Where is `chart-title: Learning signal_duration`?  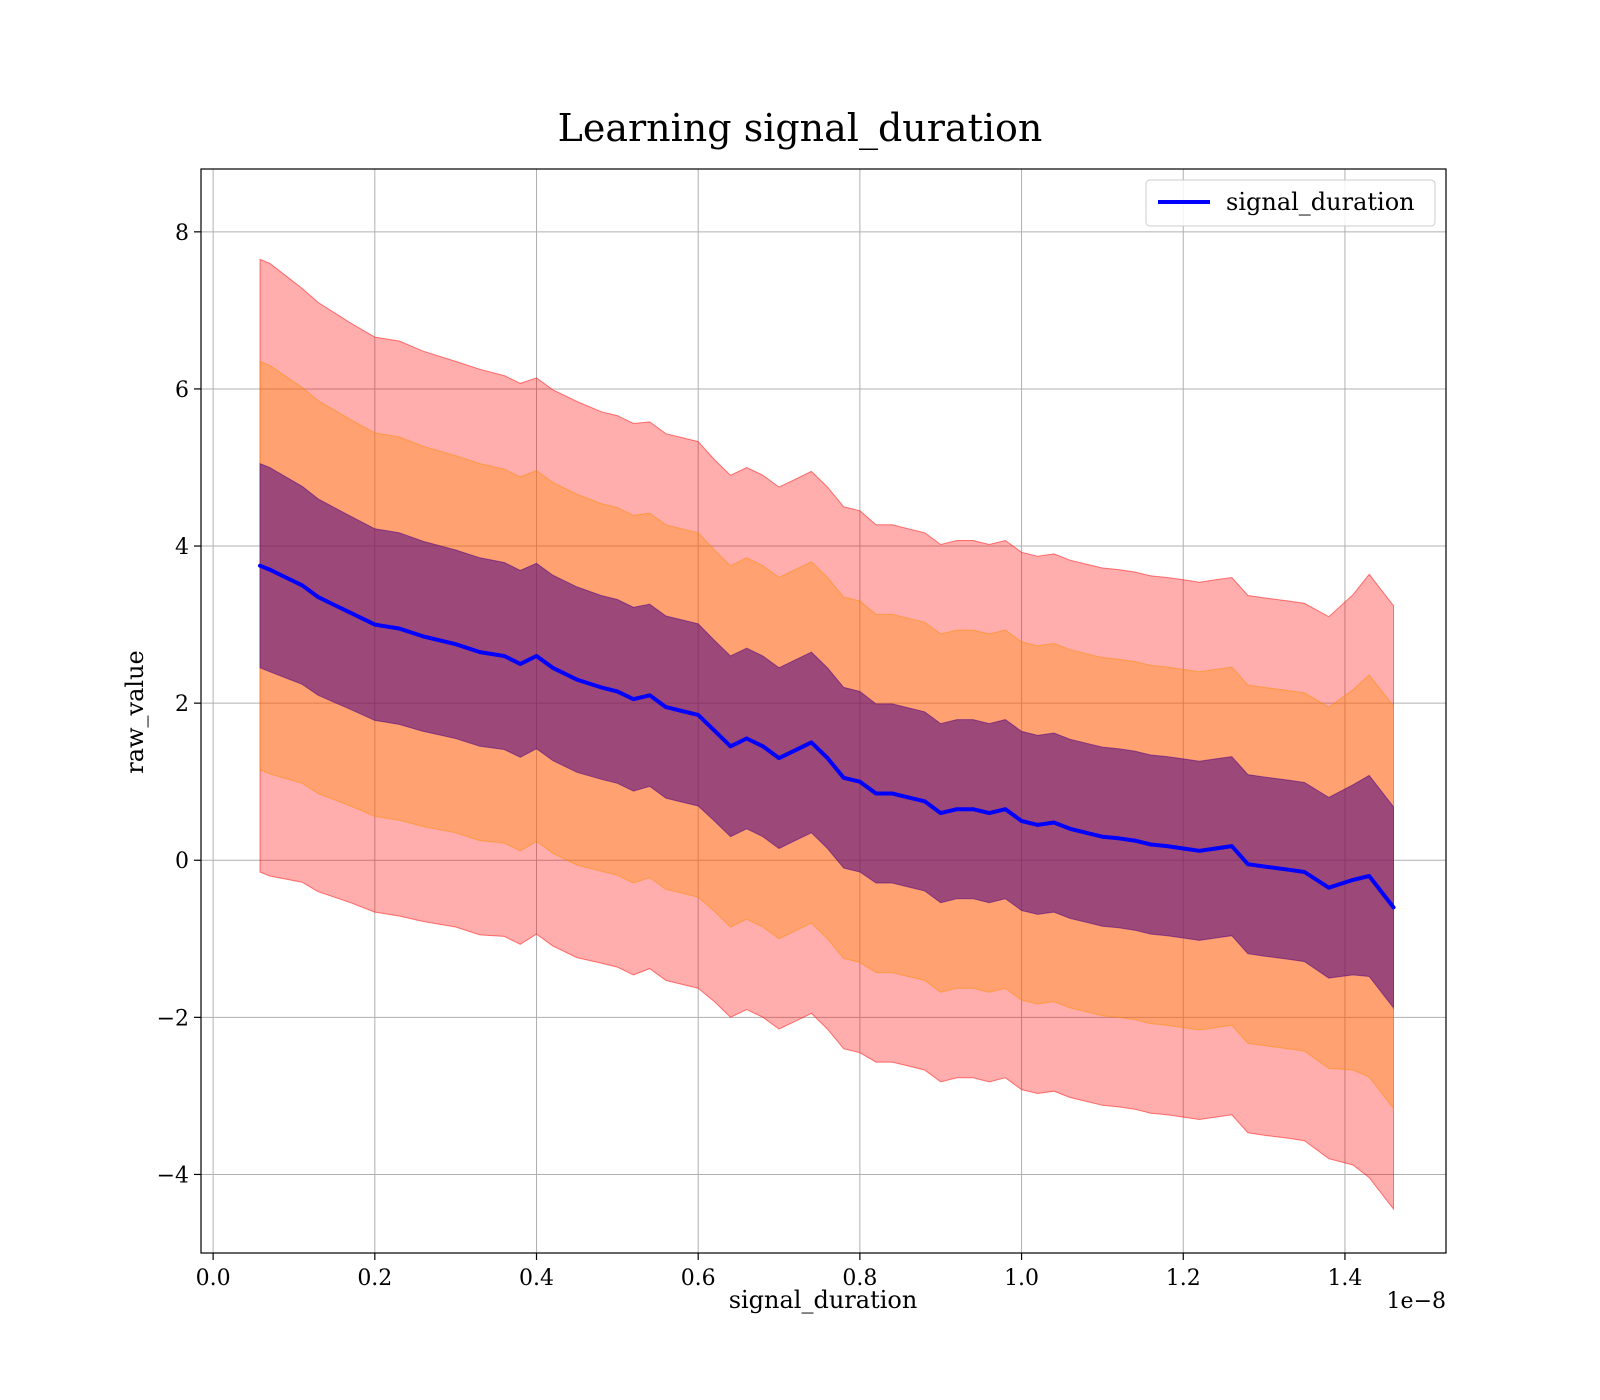
chart-title: Learning signal_duration is located at coordinates (800, 128).